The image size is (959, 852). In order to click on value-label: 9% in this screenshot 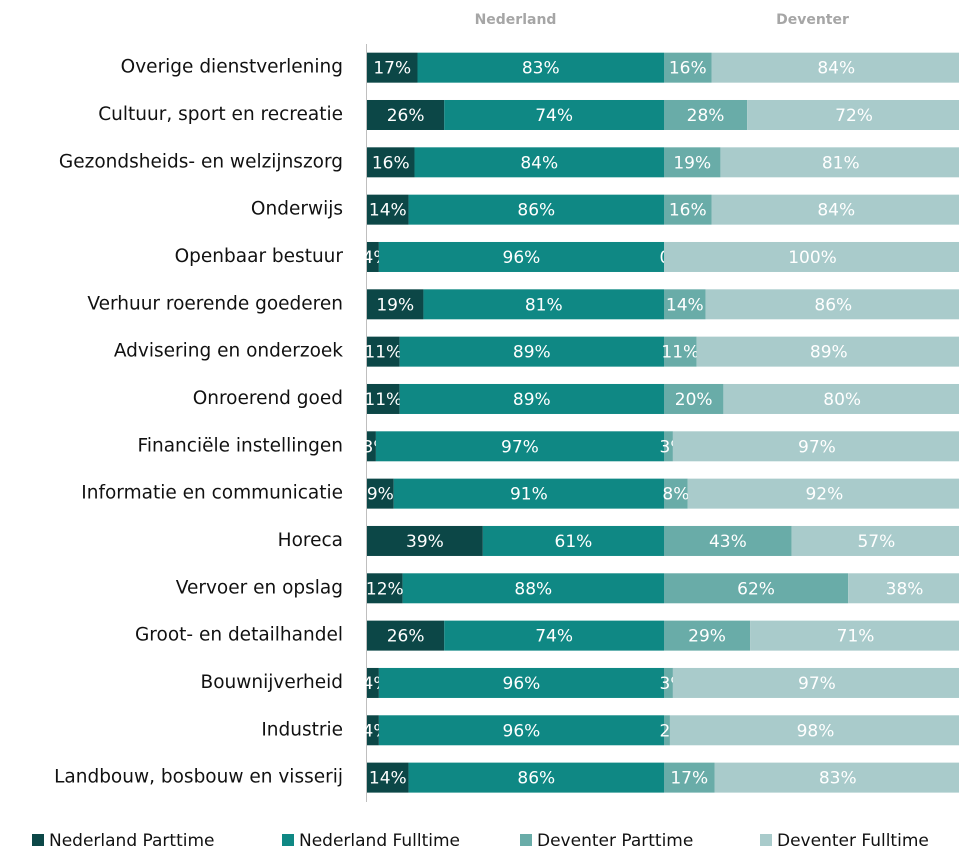, I will do `click(380, 495)`.